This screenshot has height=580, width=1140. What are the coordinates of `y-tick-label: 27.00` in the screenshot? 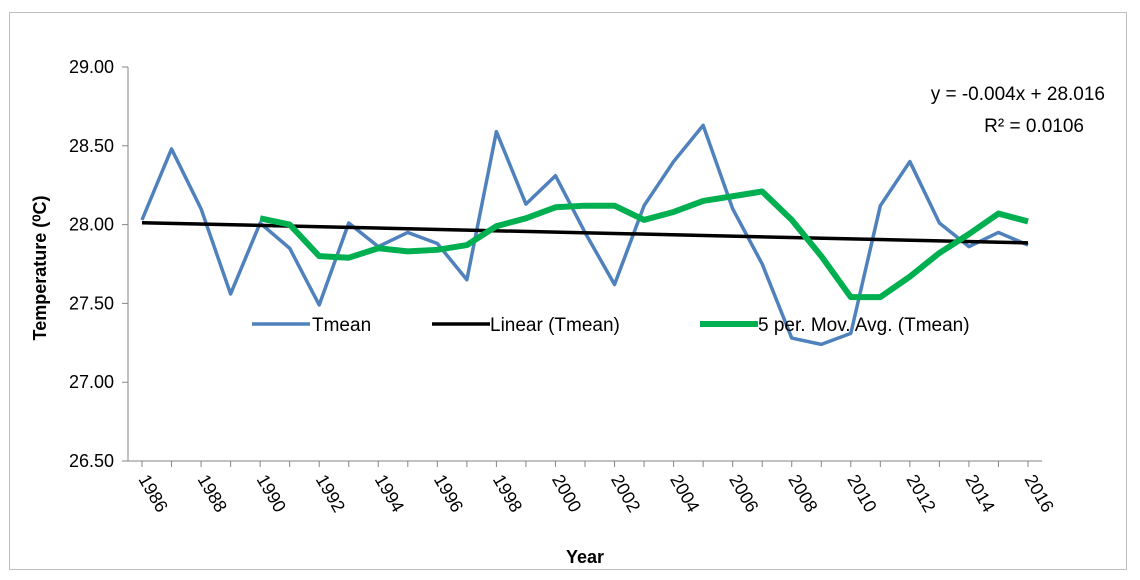 It's located at (91, 382).